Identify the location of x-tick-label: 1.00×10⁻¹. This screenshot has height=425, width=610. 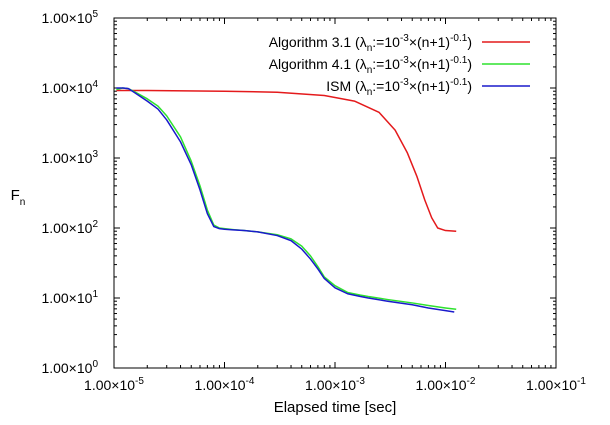
(556, 384).